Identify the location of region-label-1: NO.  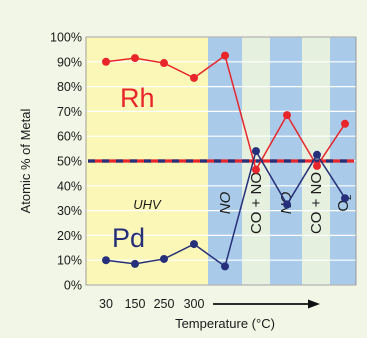
(225, 202).